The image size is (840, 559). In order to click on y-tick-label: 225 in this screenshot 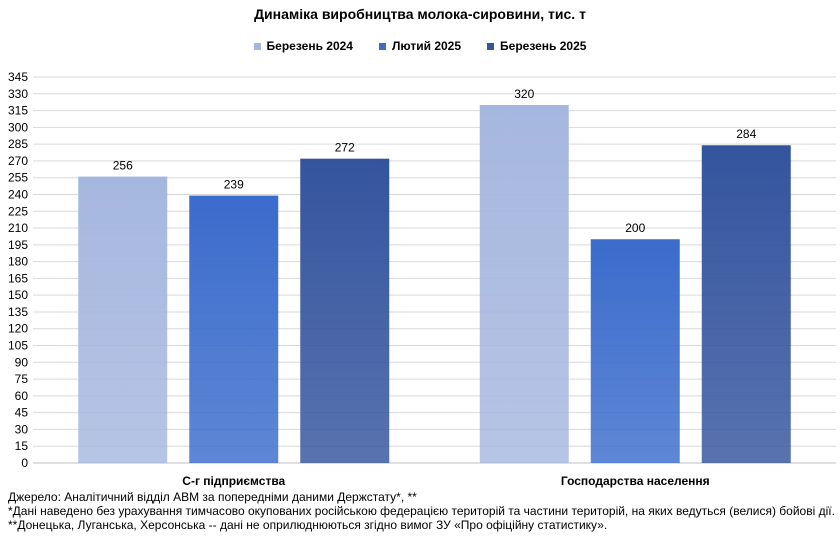, I will do `click(18, 211)`.